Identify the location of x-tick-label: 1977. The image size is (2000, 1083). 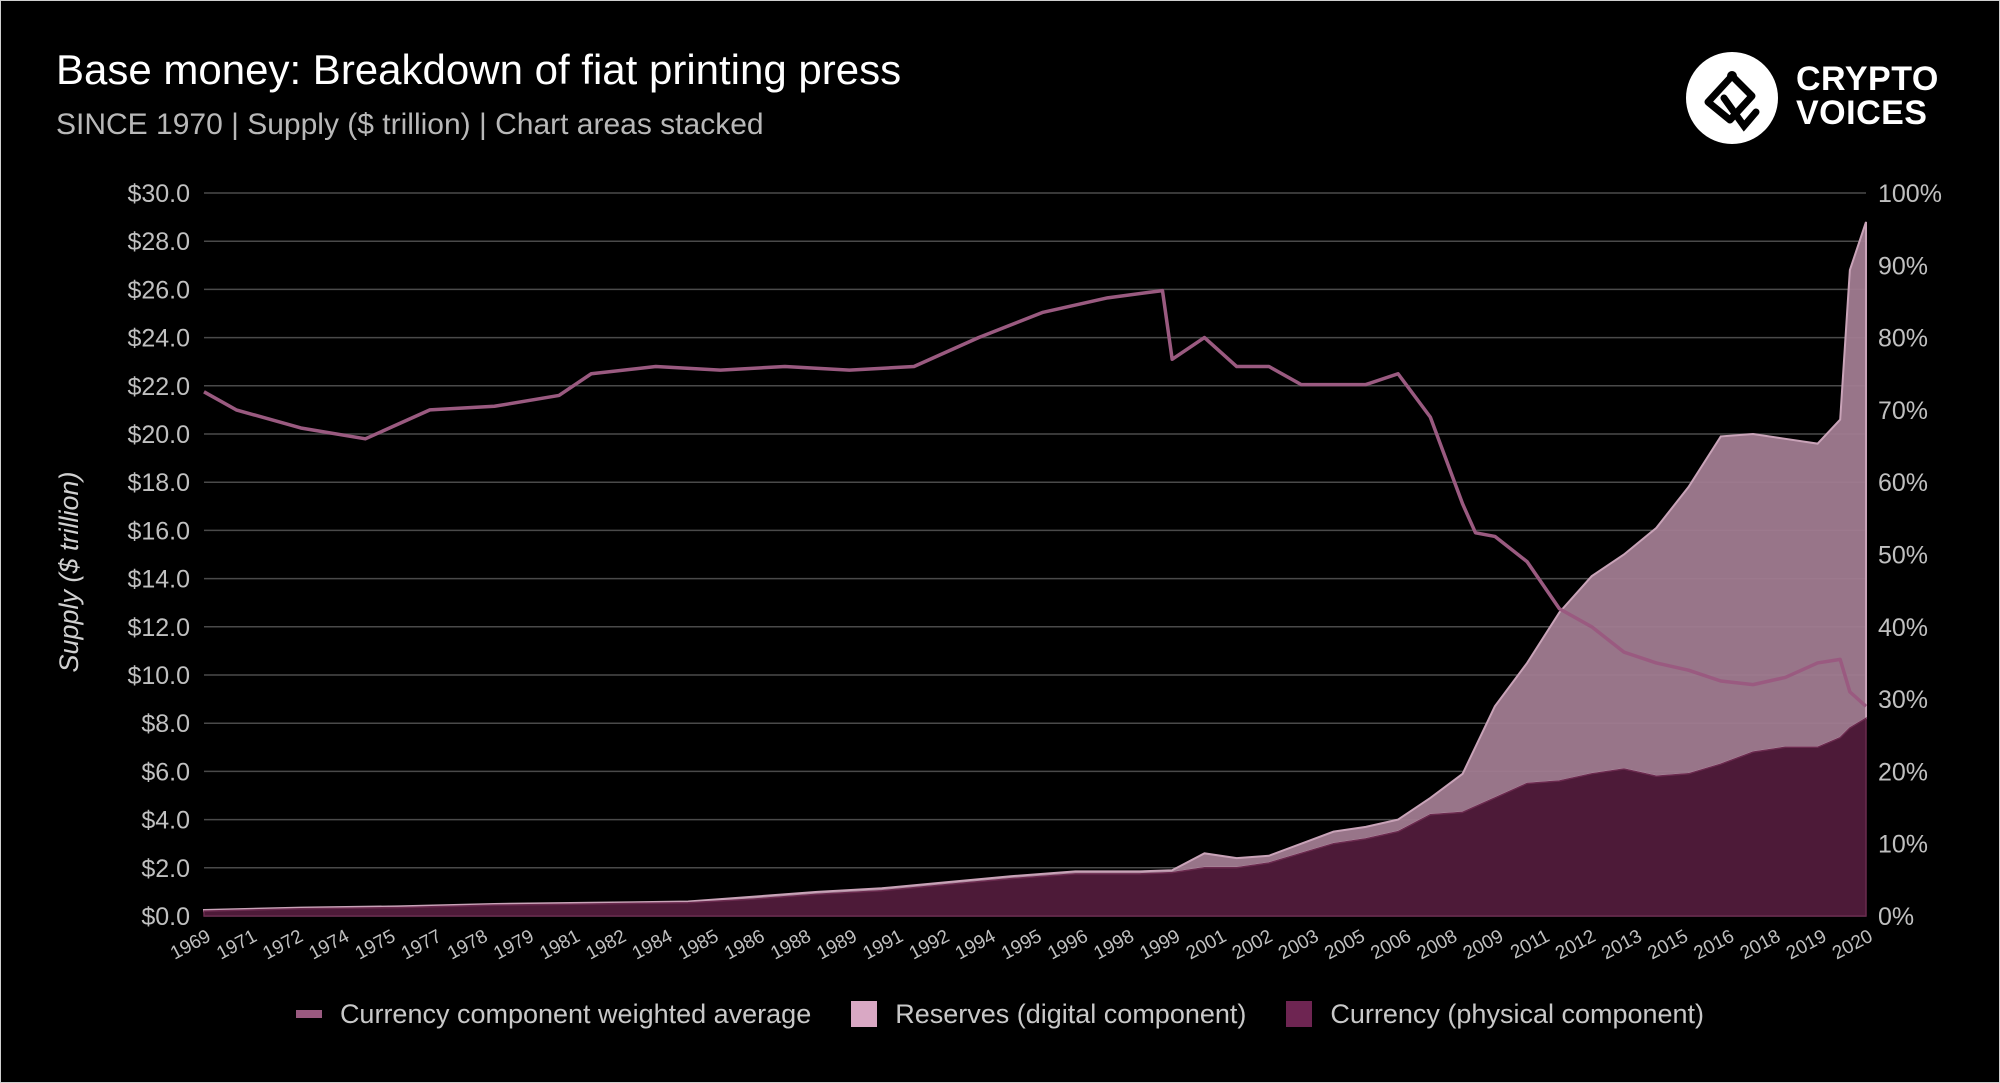
(421, 945).